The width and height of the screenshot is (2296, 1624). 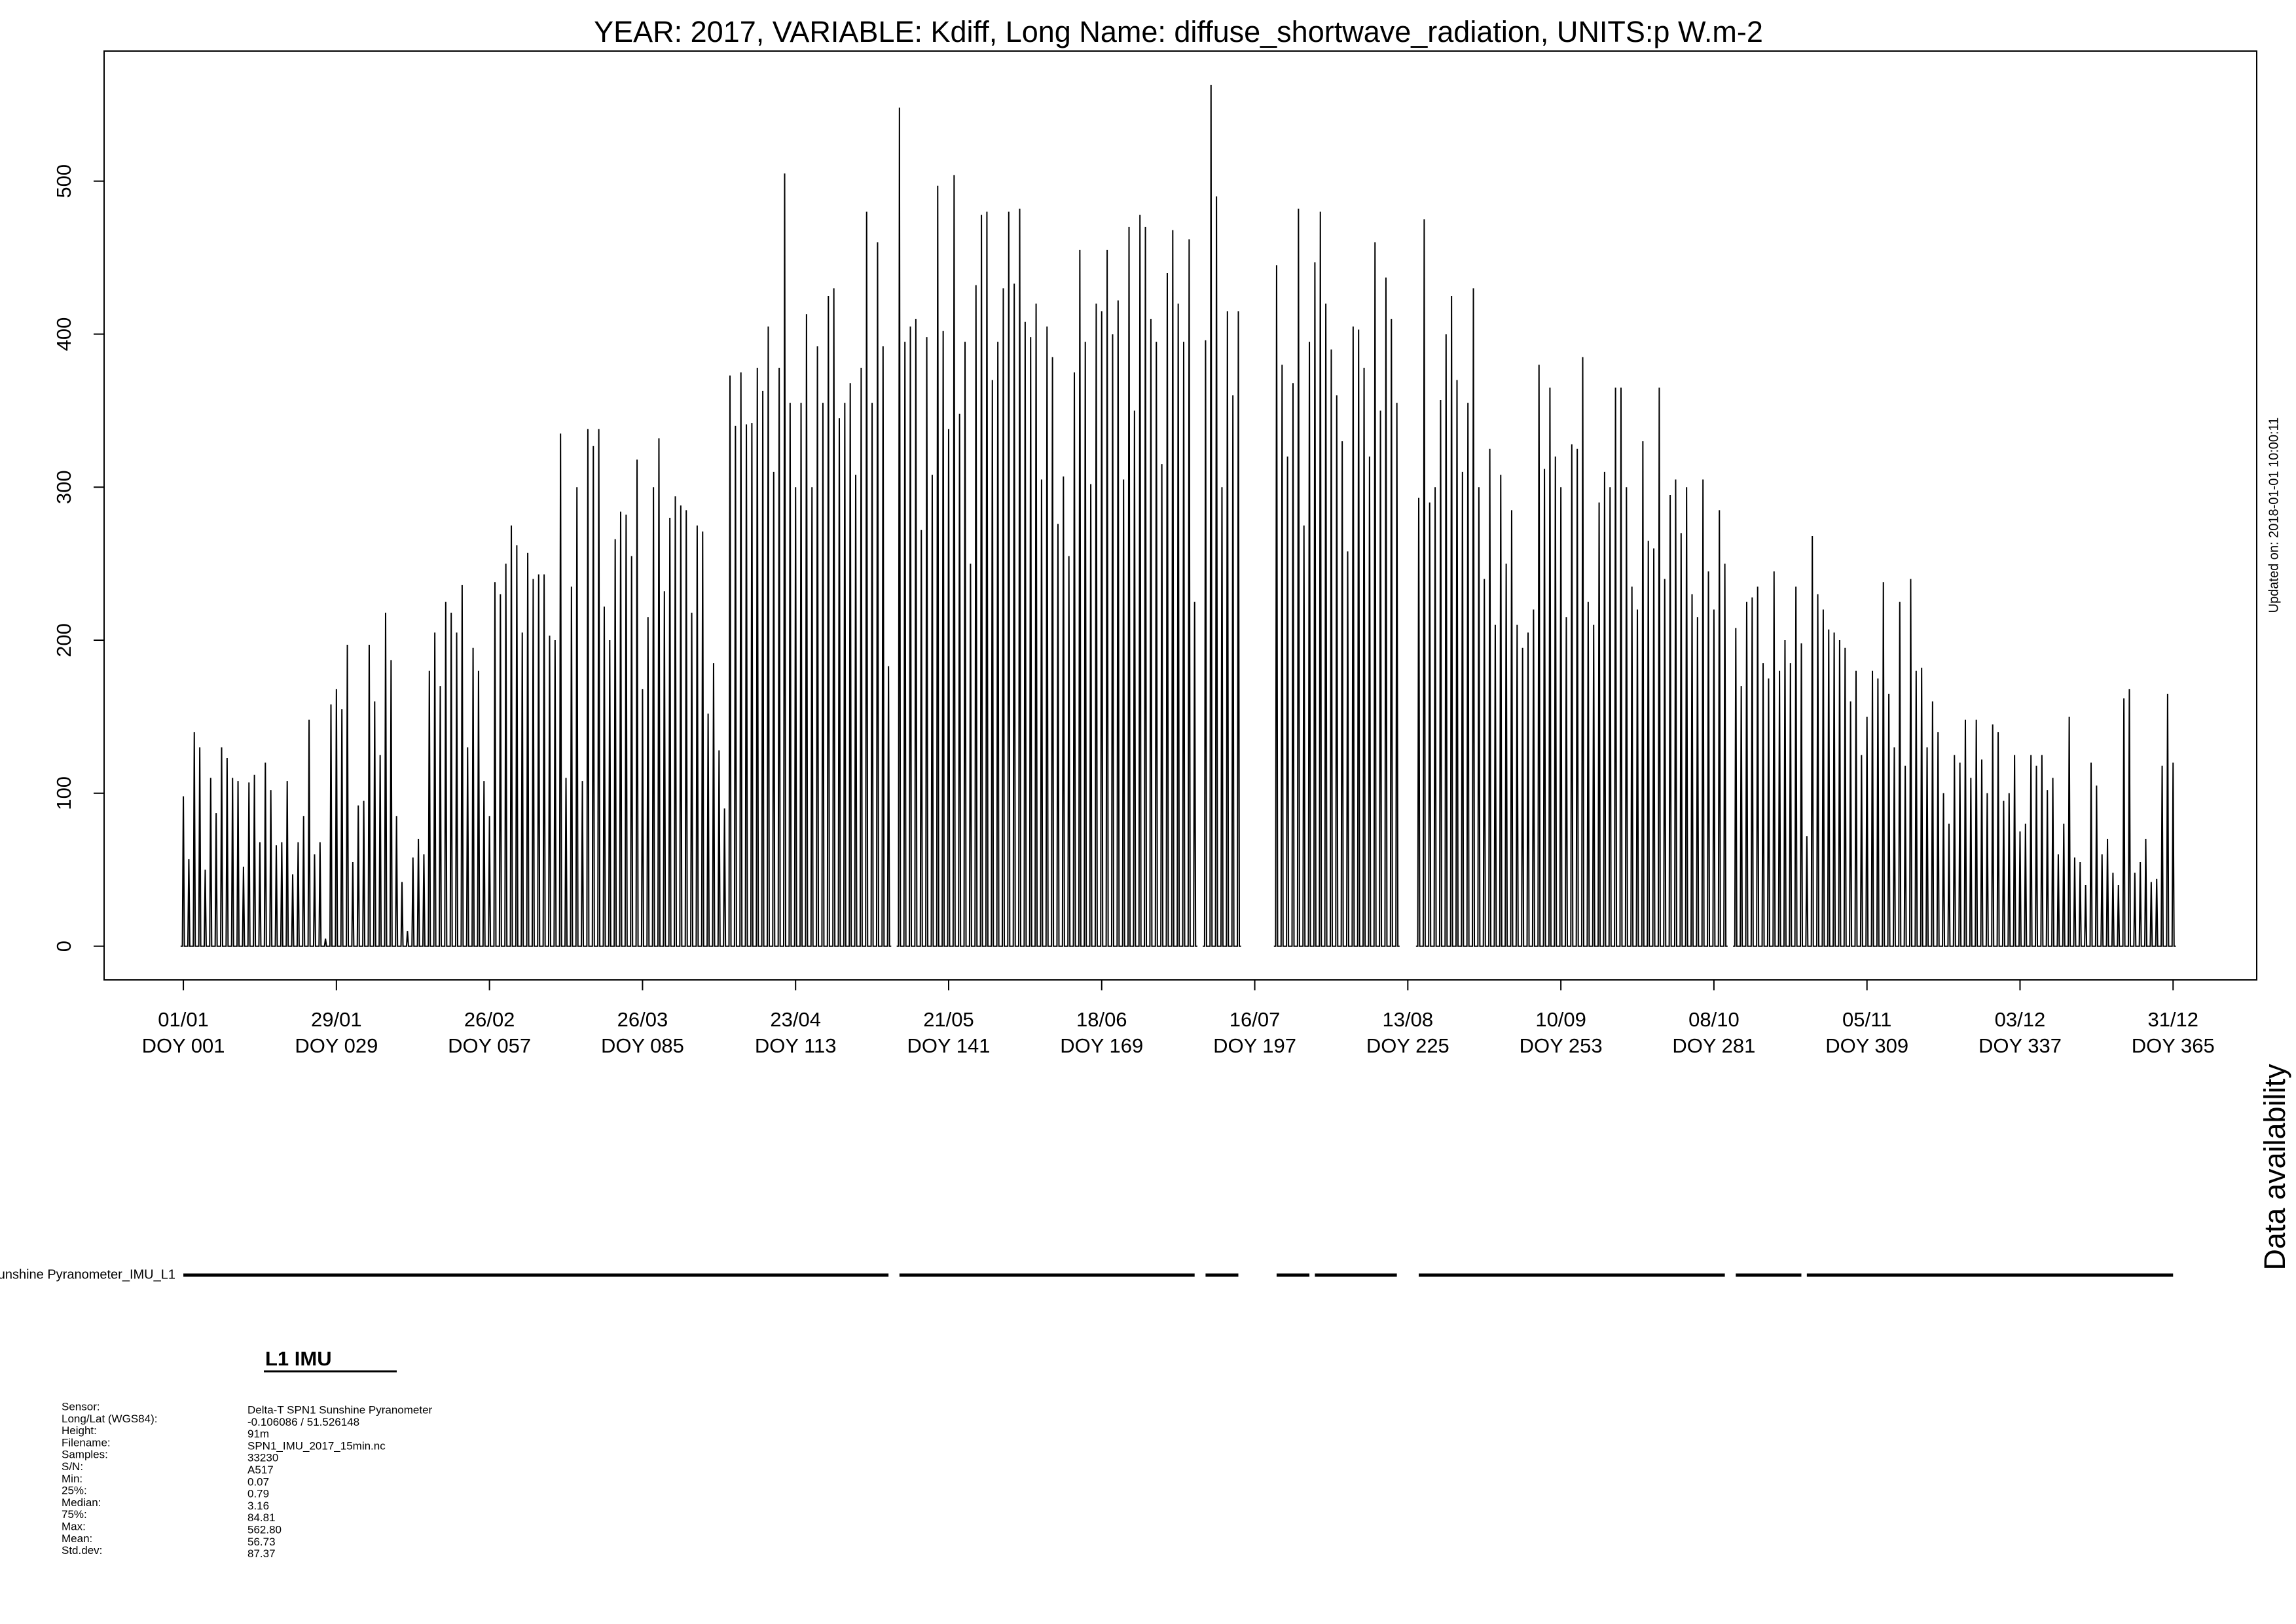 I want to click on x-tick-doy: DOY 057, so click(x=489, y=1045).